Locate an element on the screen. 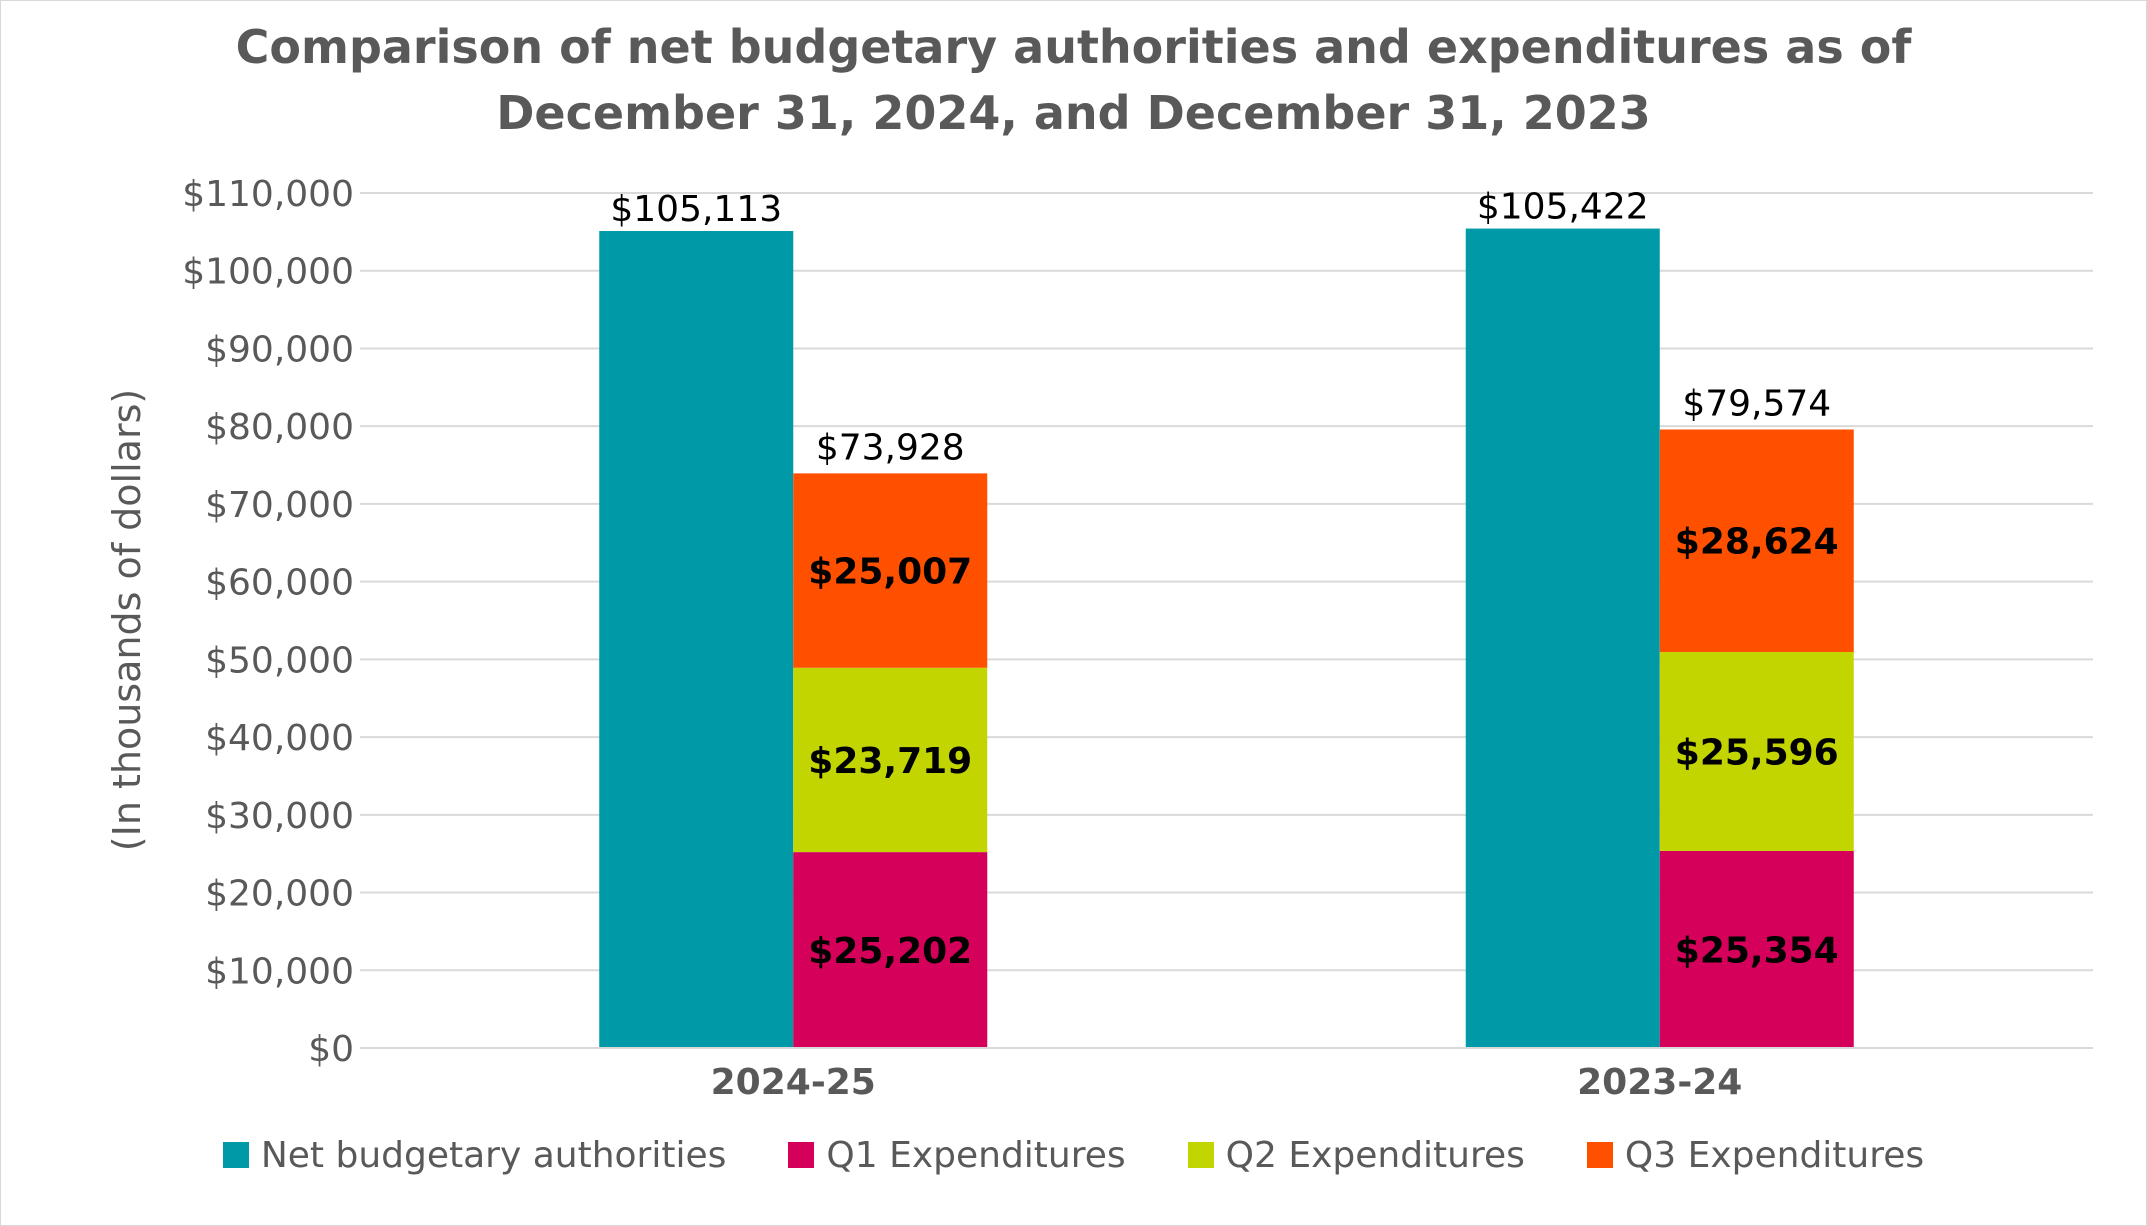 This screenshot has width=2147, height=1226. legend-item-q2-expenditures: Q2 Expenditures is located at coordinates (1356, 1155).